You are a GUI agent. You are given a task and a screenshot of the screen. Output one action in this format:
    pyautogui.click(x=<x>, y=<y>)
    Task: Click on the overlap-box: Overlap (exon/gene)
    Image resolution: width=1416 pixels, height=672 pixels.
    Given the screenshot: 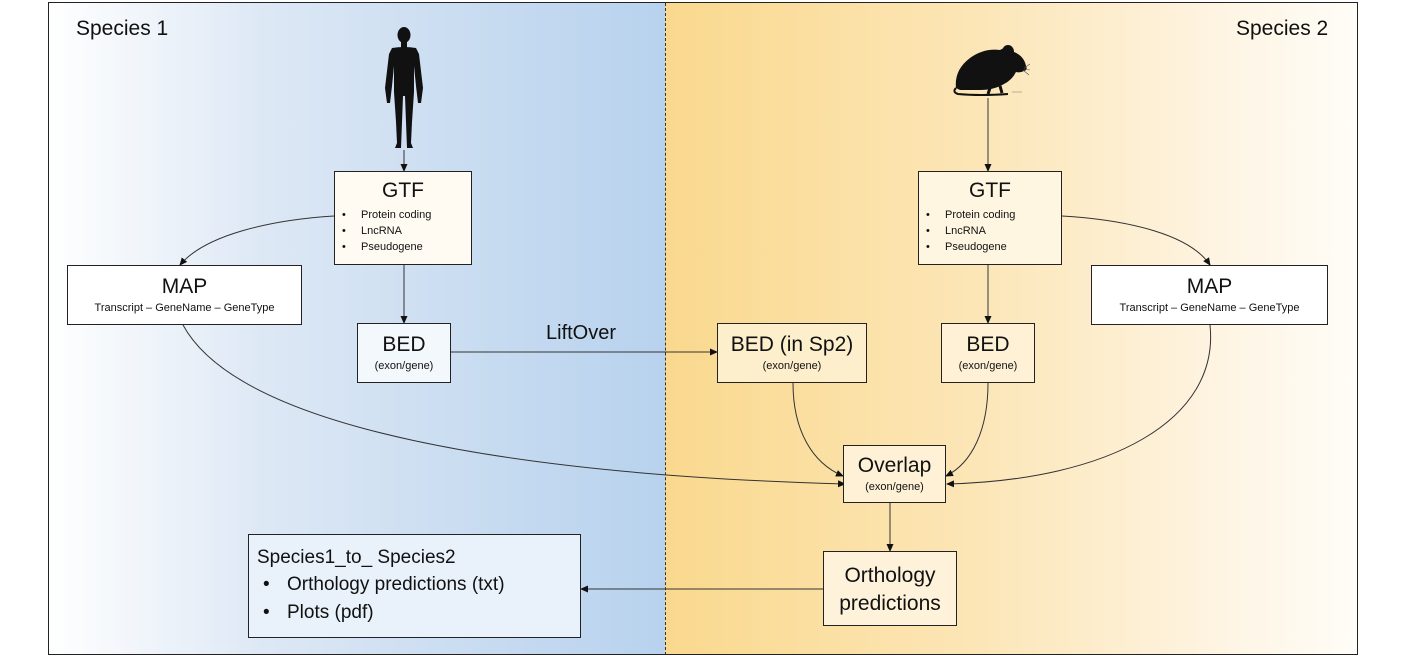 What is the action you would take?
    pyautogui.click(x=894, y=474)
    